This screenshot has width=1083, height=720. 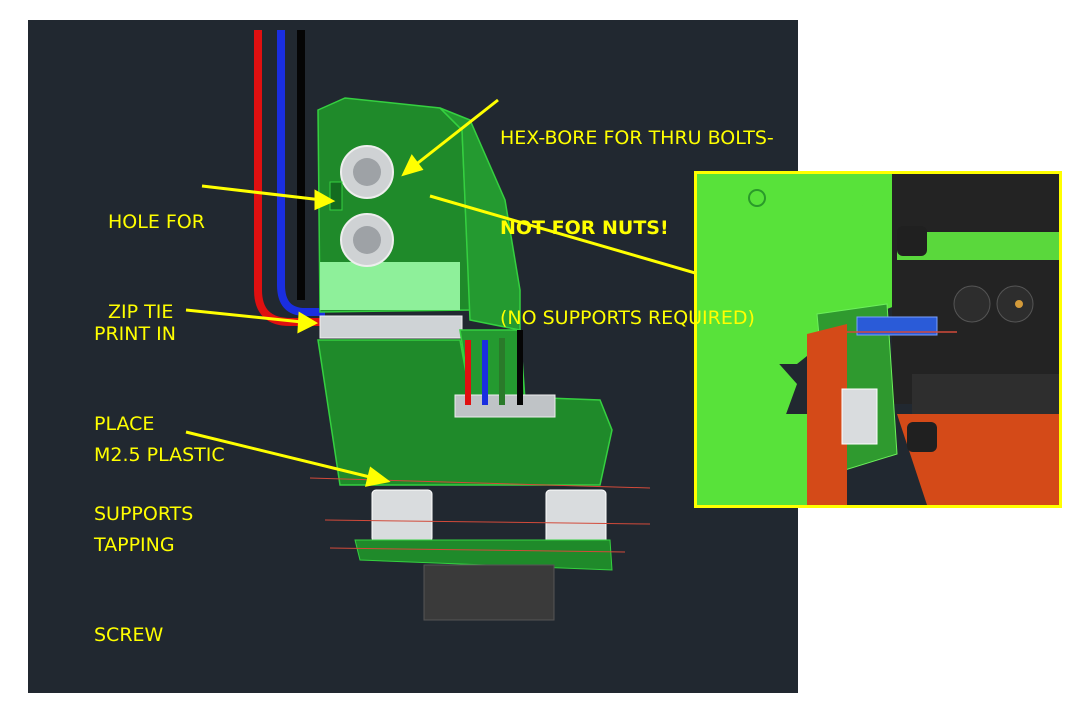 I want to click on mount-lower-body, so click(x=465, y=407).